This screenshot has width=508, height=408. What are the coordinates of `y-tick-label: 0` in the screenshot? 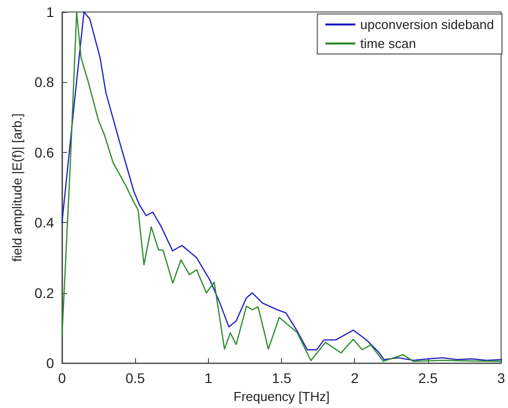 It's located at (50, 363).